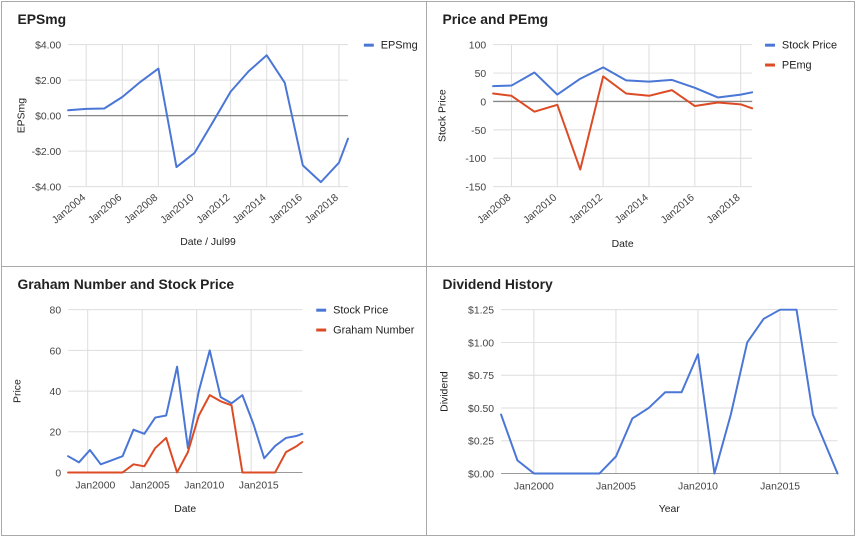 The image size is (856, 537). I want to click on y-tick-label: $0.75, so click(481, 376).